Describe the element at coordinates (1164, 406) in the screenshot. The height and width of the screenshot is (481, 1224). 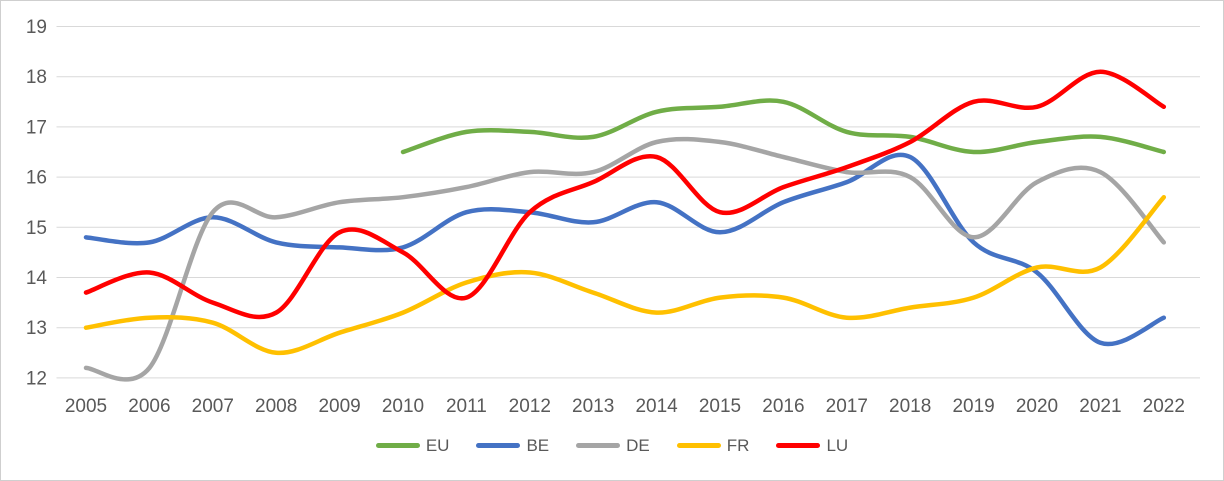
I see `x-axis-tick-label: 2022` at that location.